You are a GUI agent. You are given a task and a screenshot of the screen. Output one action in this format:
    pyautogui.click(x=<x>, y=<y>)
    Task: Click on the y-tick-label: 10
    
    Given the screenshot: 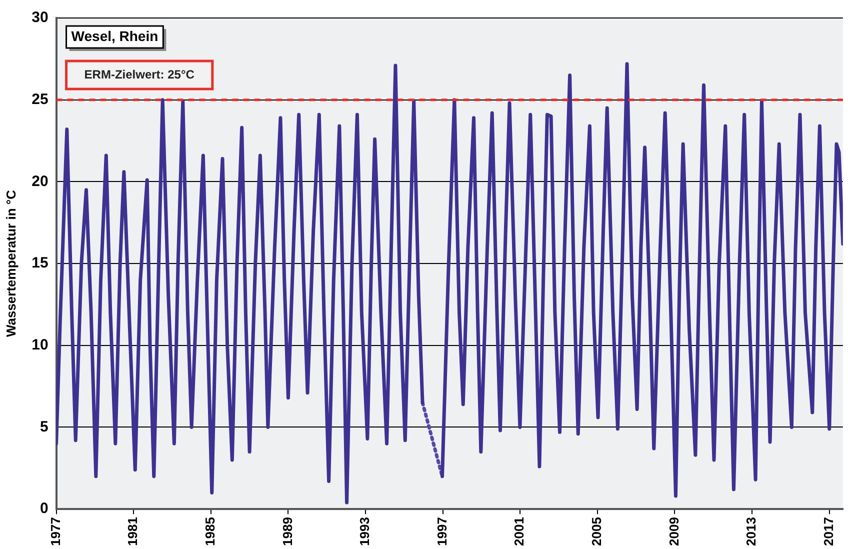 What is the action you would take?
    pyautogui.click(x=40, y=345)
    